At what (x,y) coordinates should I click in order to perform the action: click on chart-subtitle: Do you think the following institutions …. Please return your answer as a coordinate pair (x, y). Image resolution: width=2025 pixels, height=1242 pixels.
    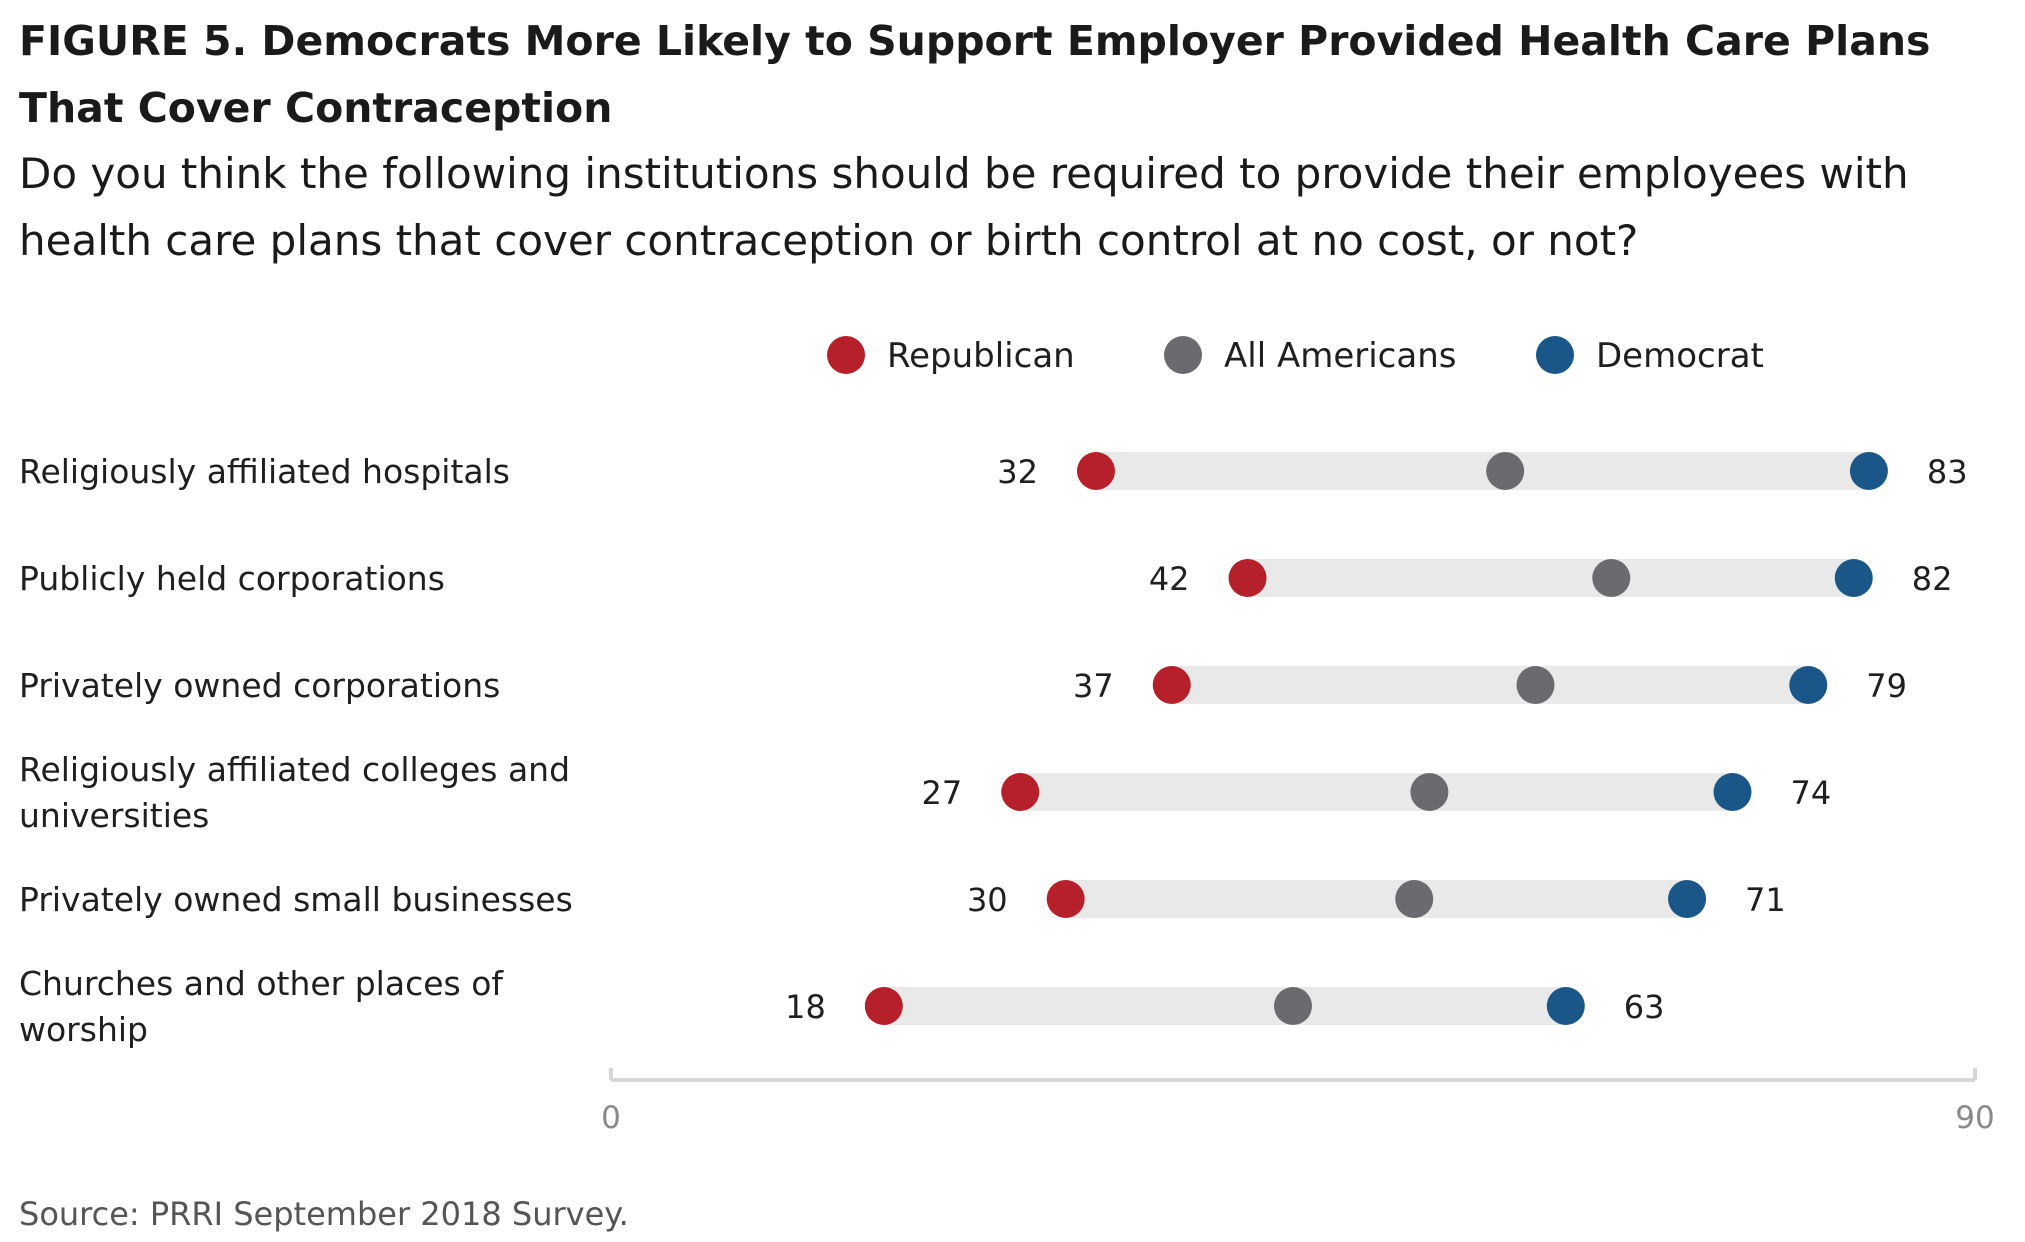
    Looking at the image, I should click on (964, 207).